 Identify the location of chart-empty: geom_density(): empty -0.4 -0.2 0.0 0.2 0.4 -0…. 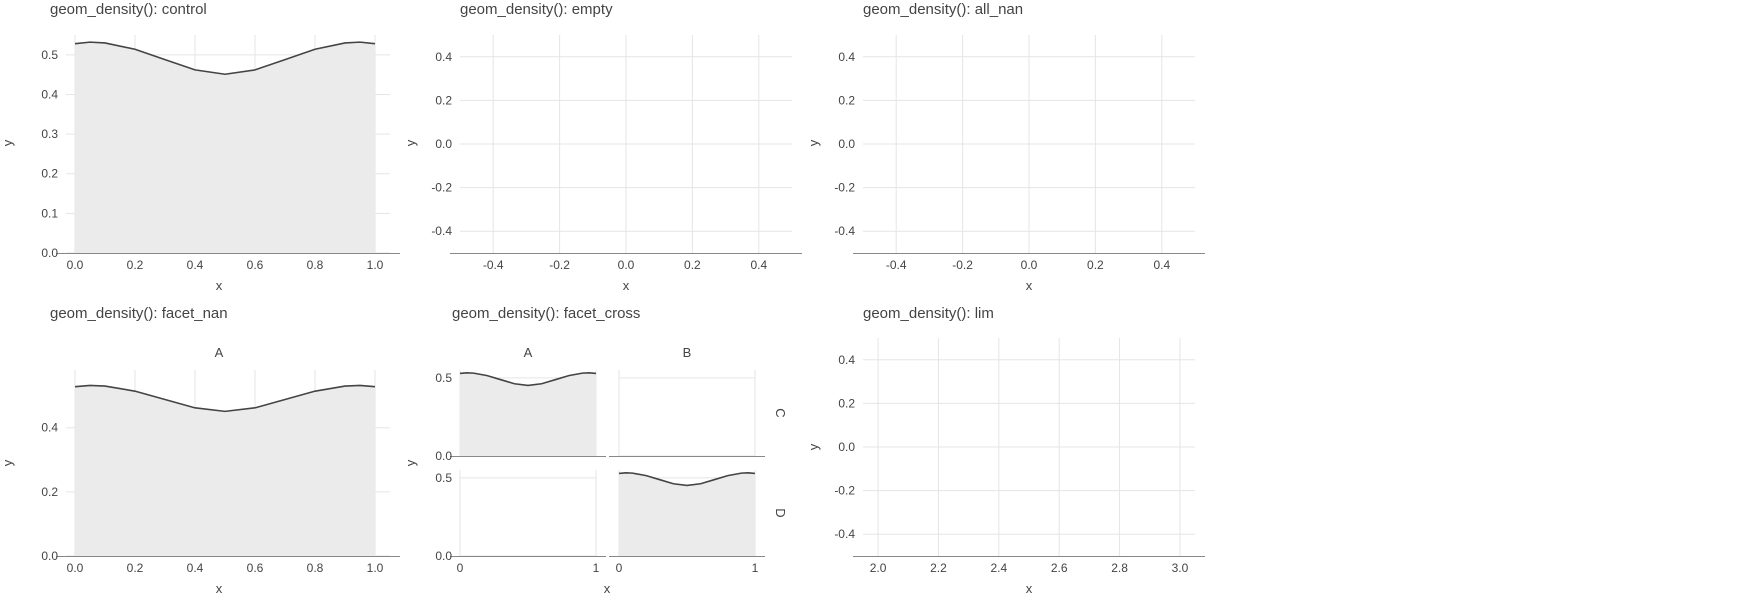
(602, 147).